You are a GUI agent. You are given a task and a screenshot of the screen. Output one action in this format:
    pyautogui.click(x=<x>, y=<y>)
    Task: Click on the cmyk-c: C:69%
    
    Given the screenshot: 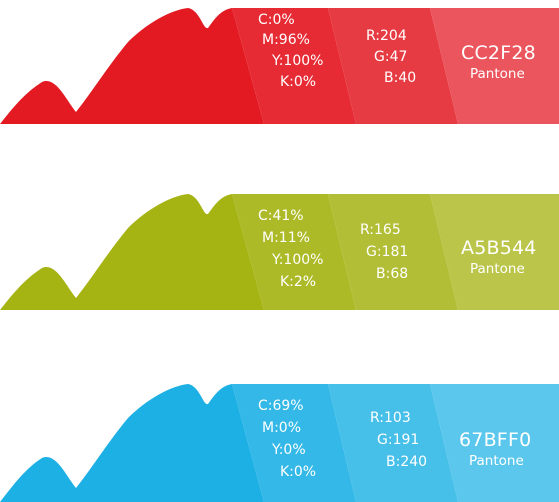 What is the action you would take?
    pyautogui.click(x=281, y=406)
    